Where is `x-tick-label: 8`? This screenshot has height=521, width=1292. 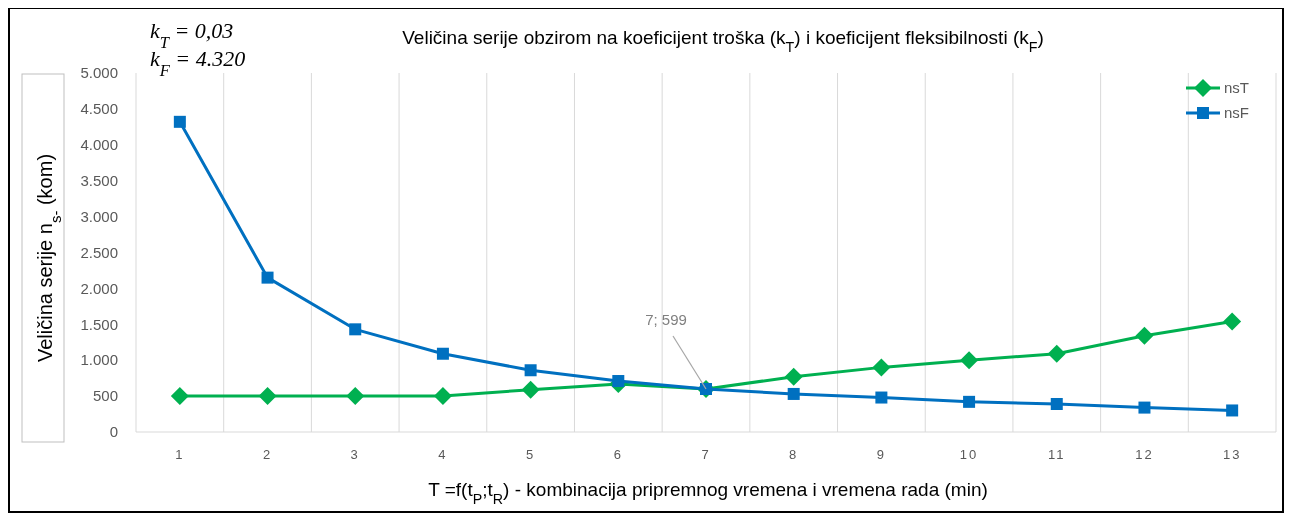 x-tick-label: 8 is located at coordinates (794, 454).